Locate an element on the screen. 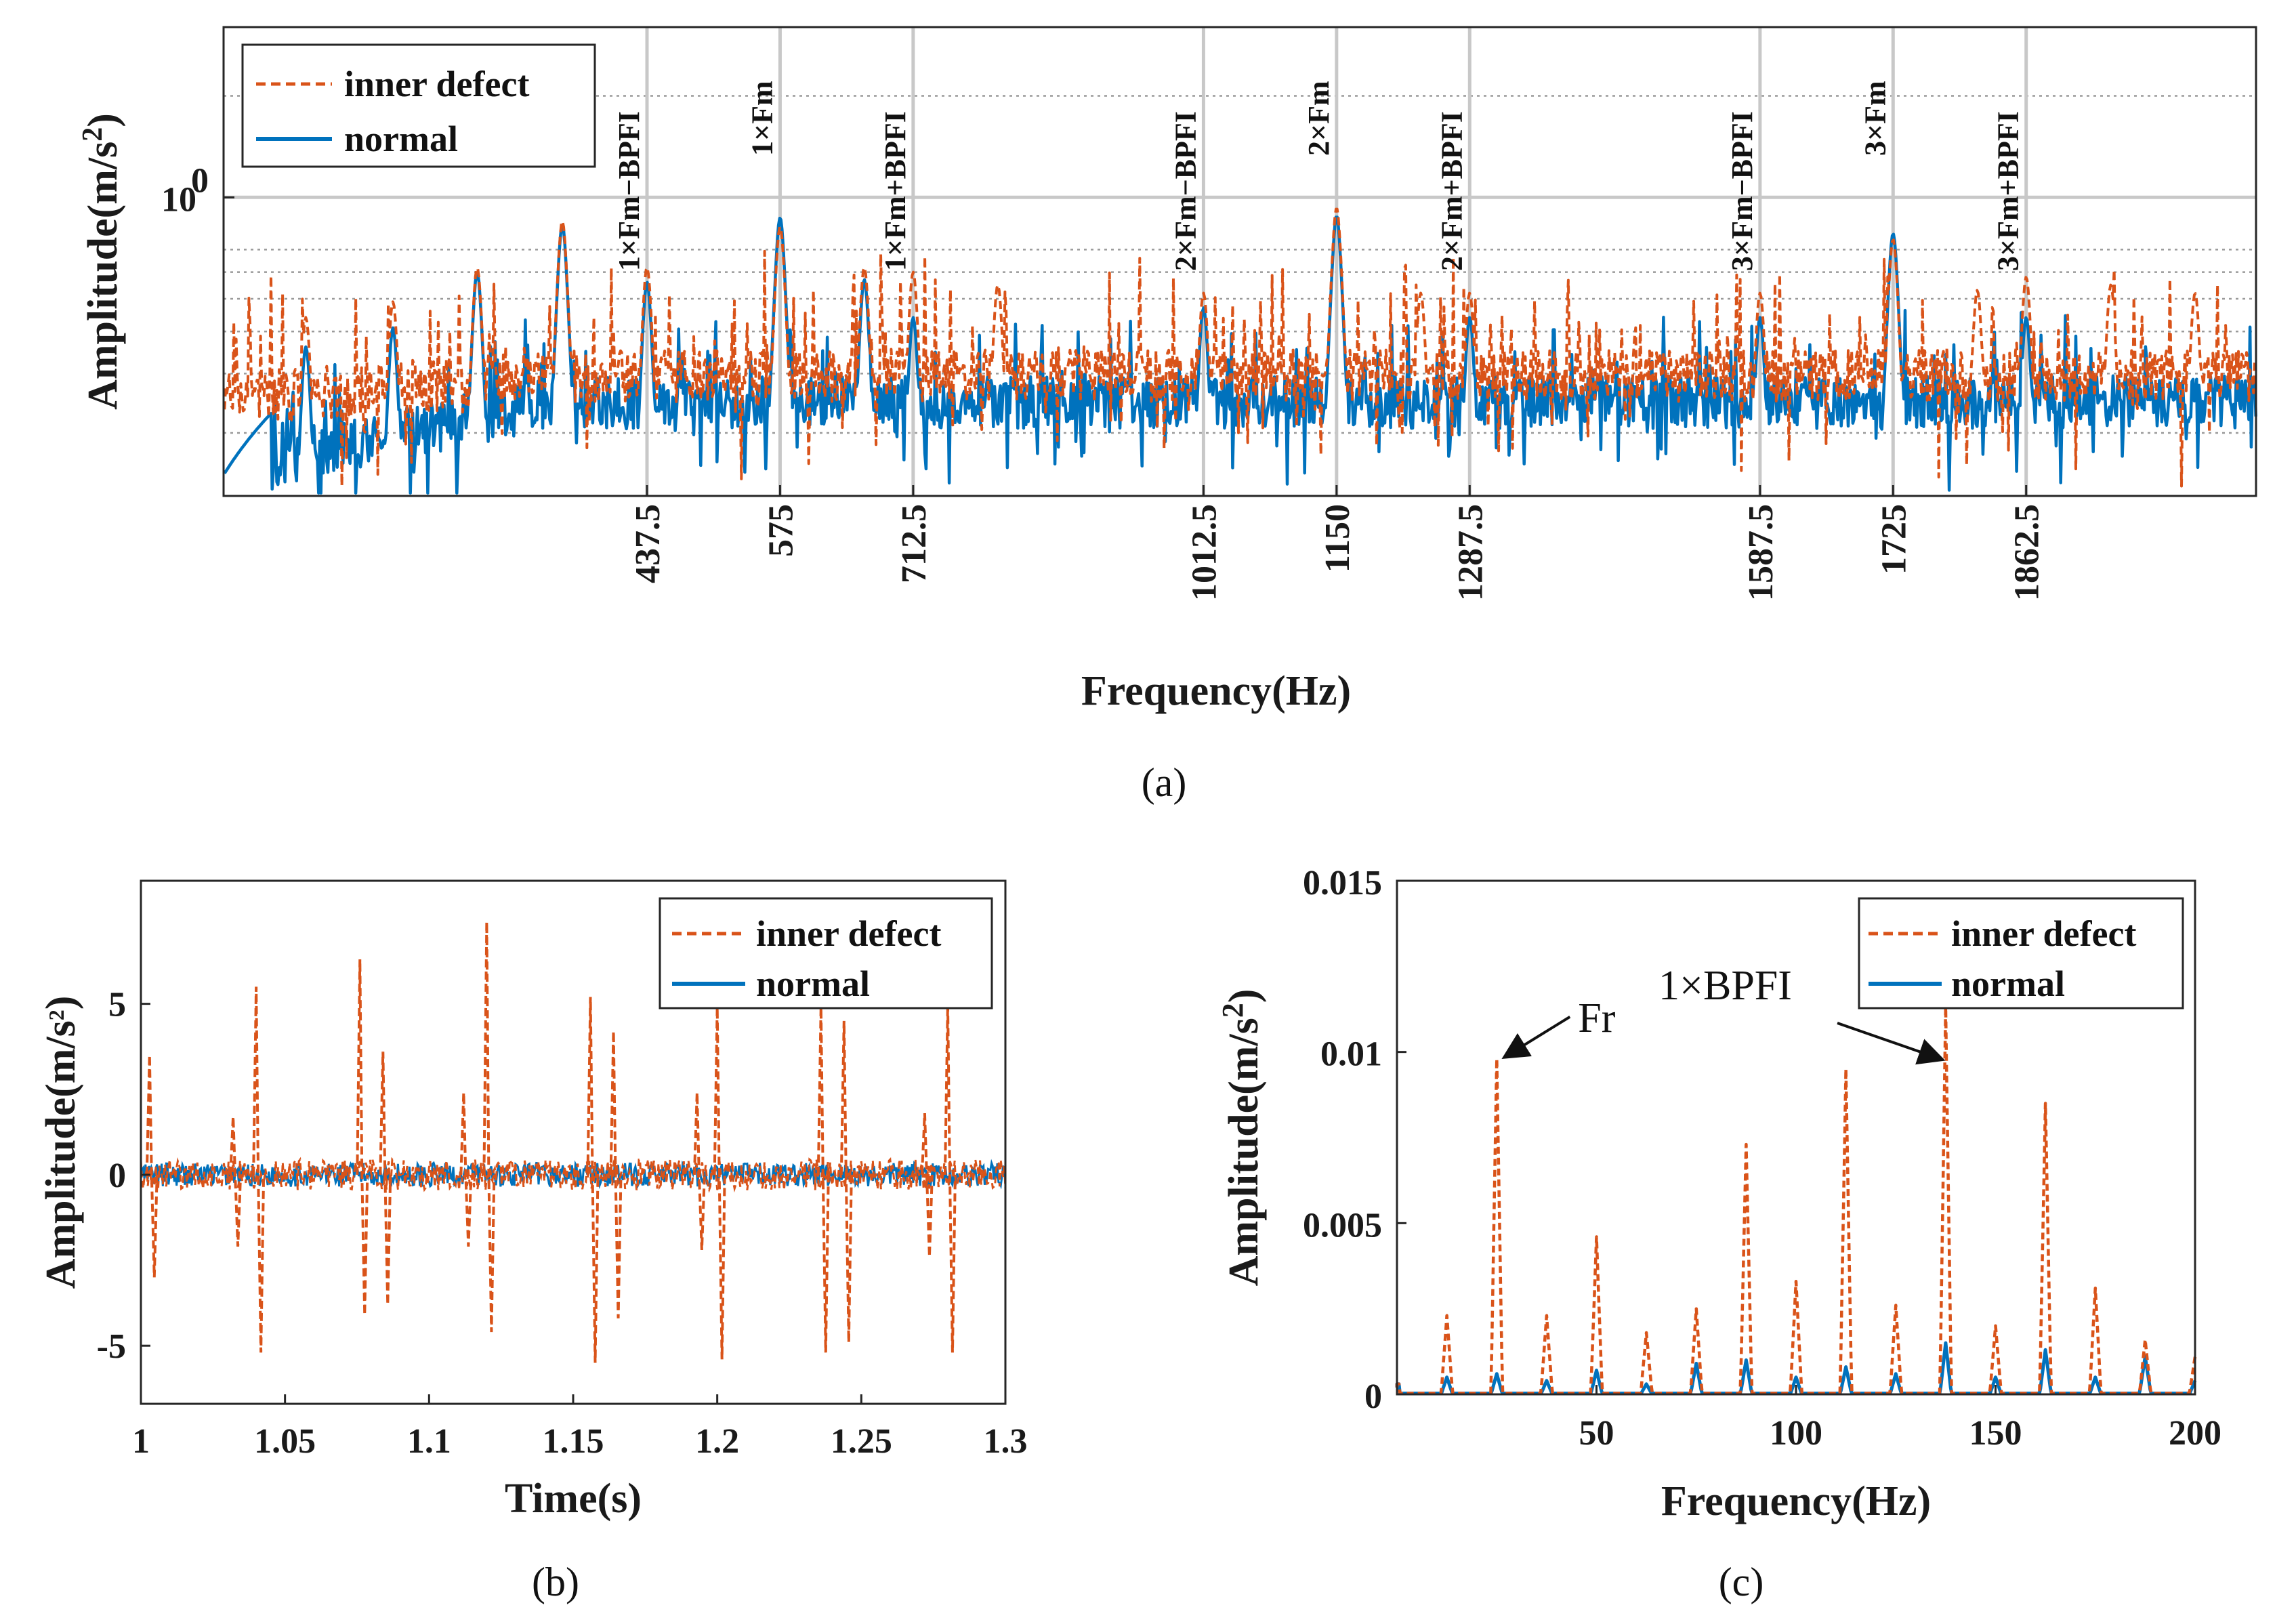 This screenshot has height=1624, width=2275. peak-annotation: 3×Fm−BPFI is located at coordinates (1742, 191).